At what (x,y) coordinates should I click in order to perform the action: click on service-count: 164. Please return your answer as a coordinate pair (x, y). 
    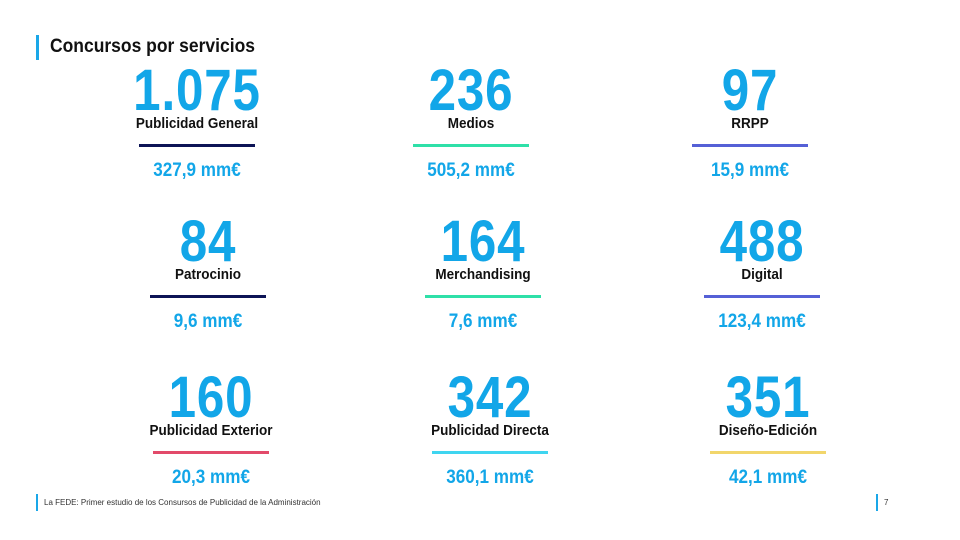
    Looking at the image, I should click on (483, 241).